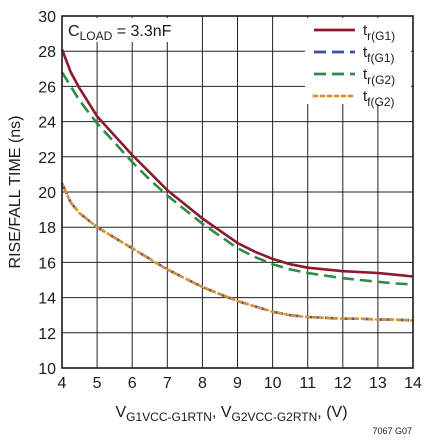 The image size is (424, 440). Describe the element at coordinates (379, 32) in the screenshot. I see `legend-label: tr(G1)` at that location.